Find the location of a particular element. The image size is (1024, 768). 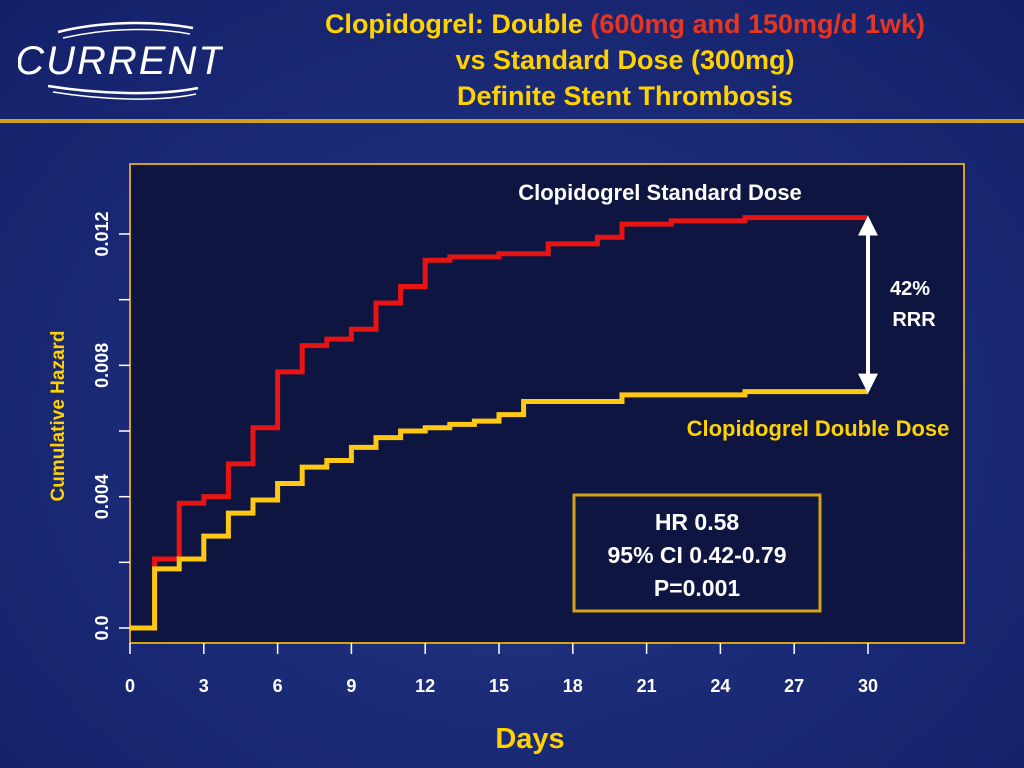

standard-dose-label: Clopidogrel Standard Dose is located at coordinates (660, 192).